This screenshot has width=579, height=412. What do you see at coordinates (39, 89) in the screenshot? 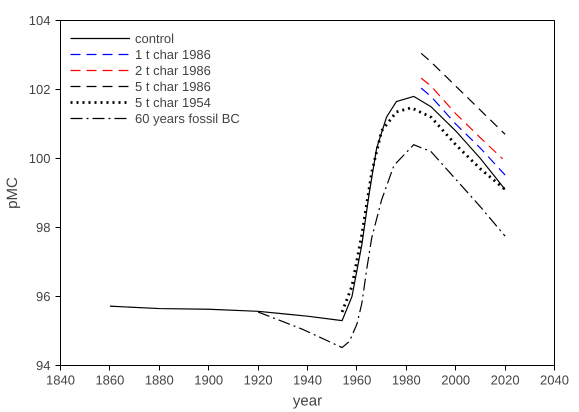
I see `y-tick-label: 102` at bounding box center [39, 89].